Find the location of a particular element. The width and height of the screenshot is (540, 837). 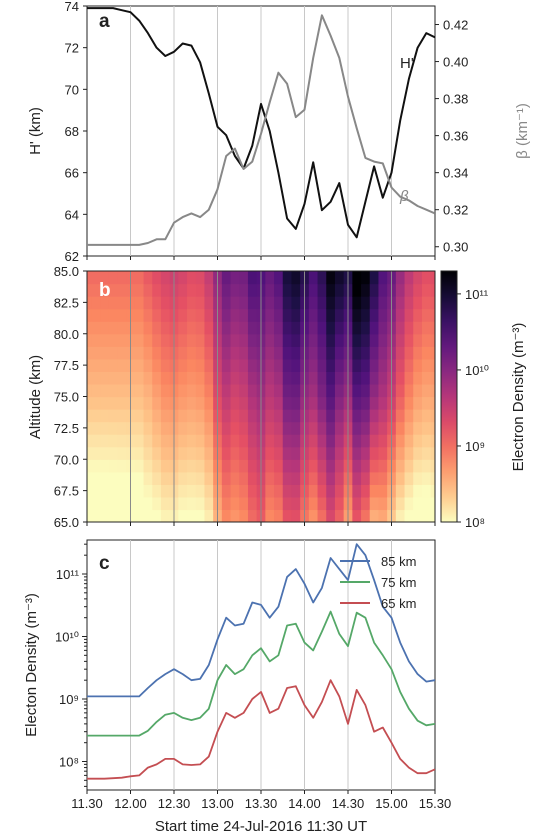

y-tick-label: 80.0 is located at coordinates (66, 334).